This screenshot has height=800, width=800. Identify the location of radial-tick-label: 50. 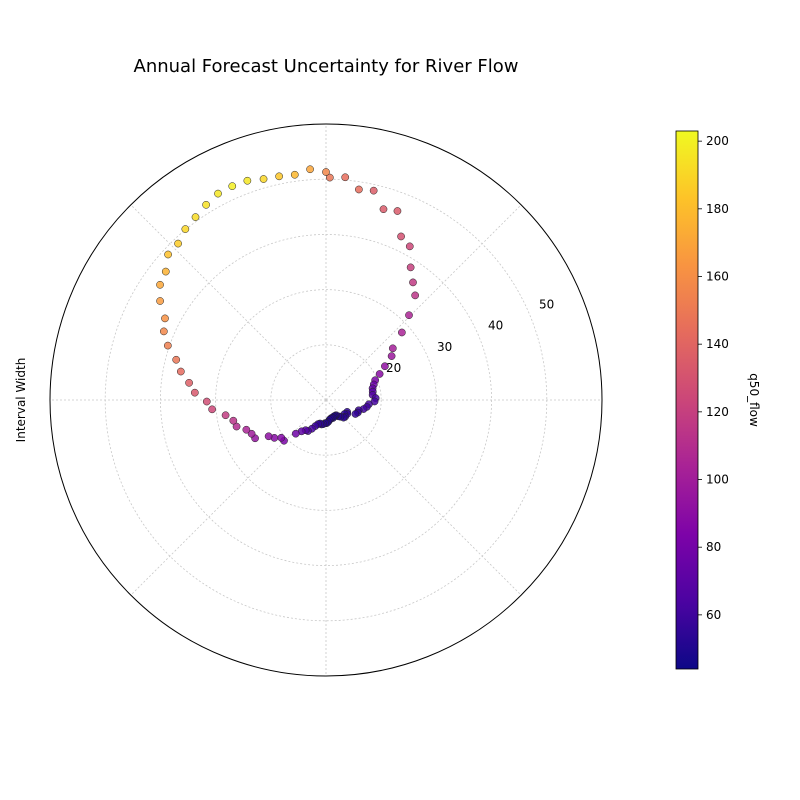
(546, 305).